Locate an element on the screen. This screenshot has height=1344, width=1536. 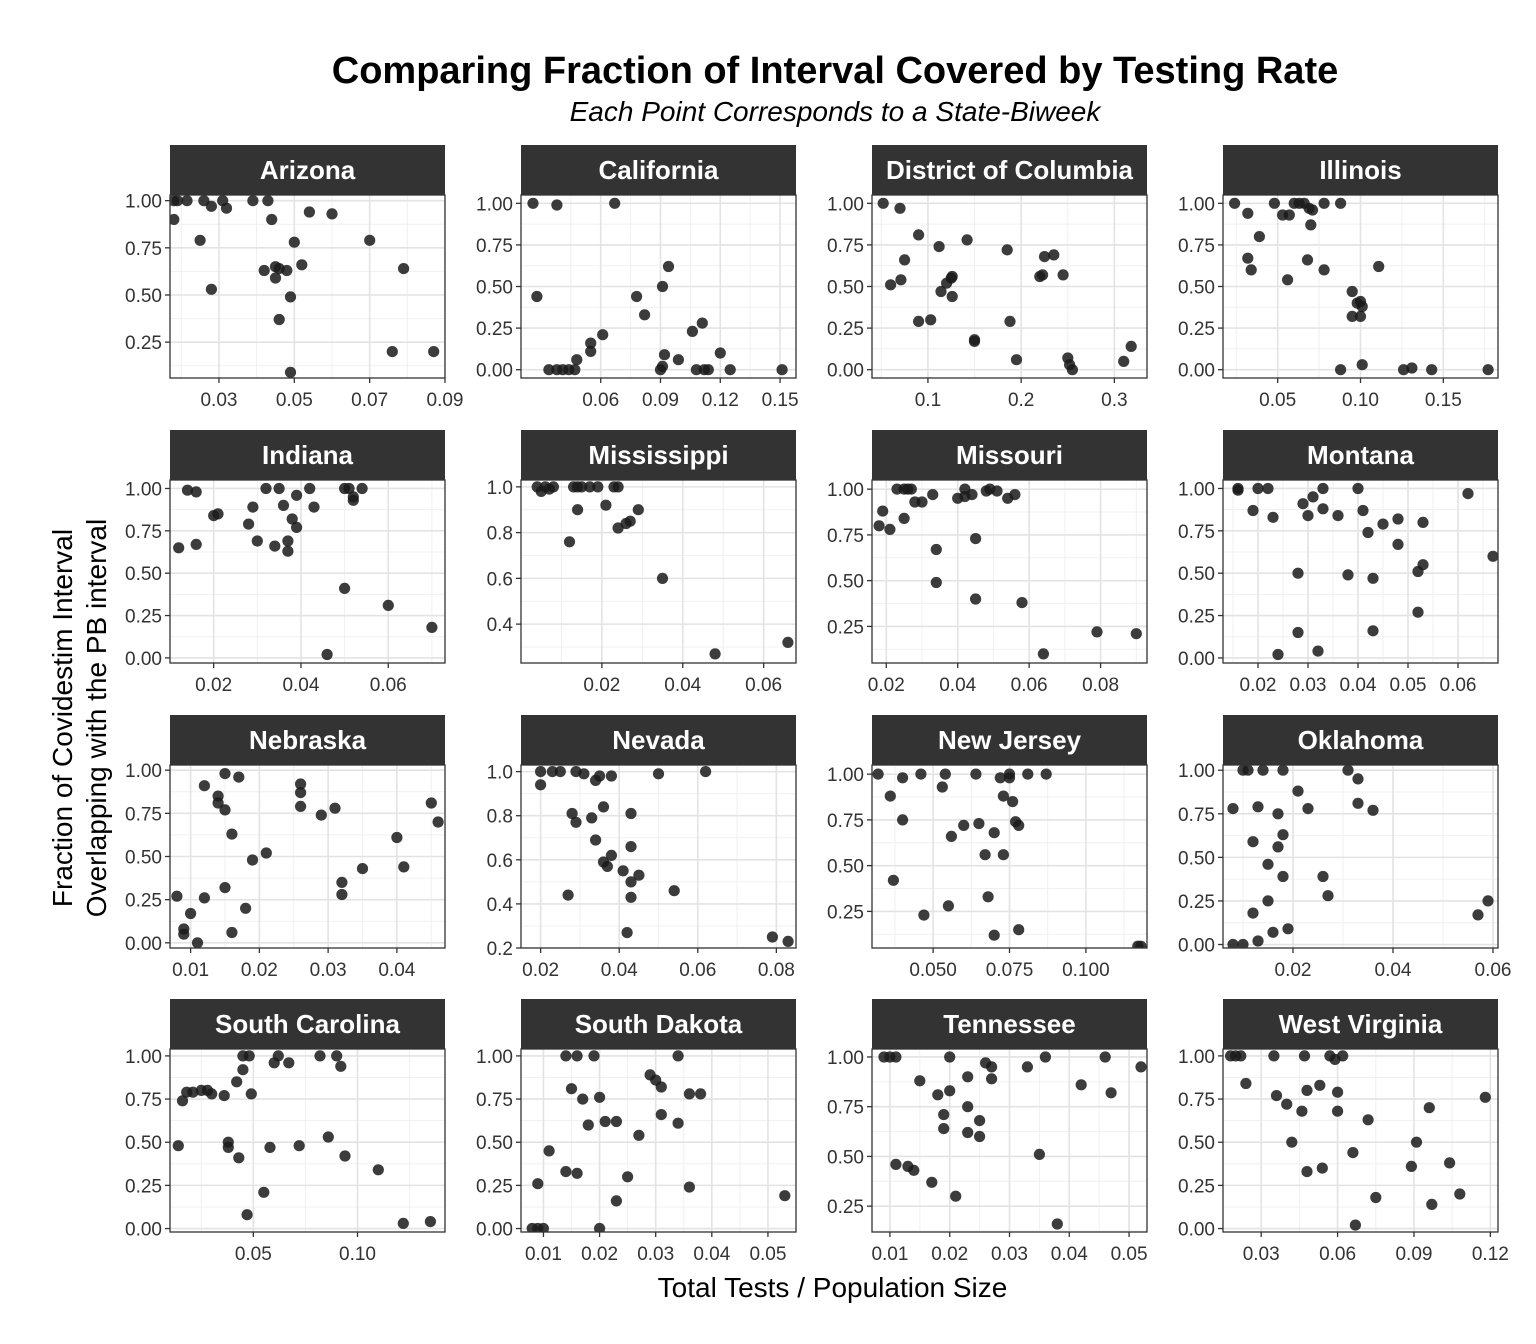
x-tick-label: 0.03 is located at coordinates (218, 400).